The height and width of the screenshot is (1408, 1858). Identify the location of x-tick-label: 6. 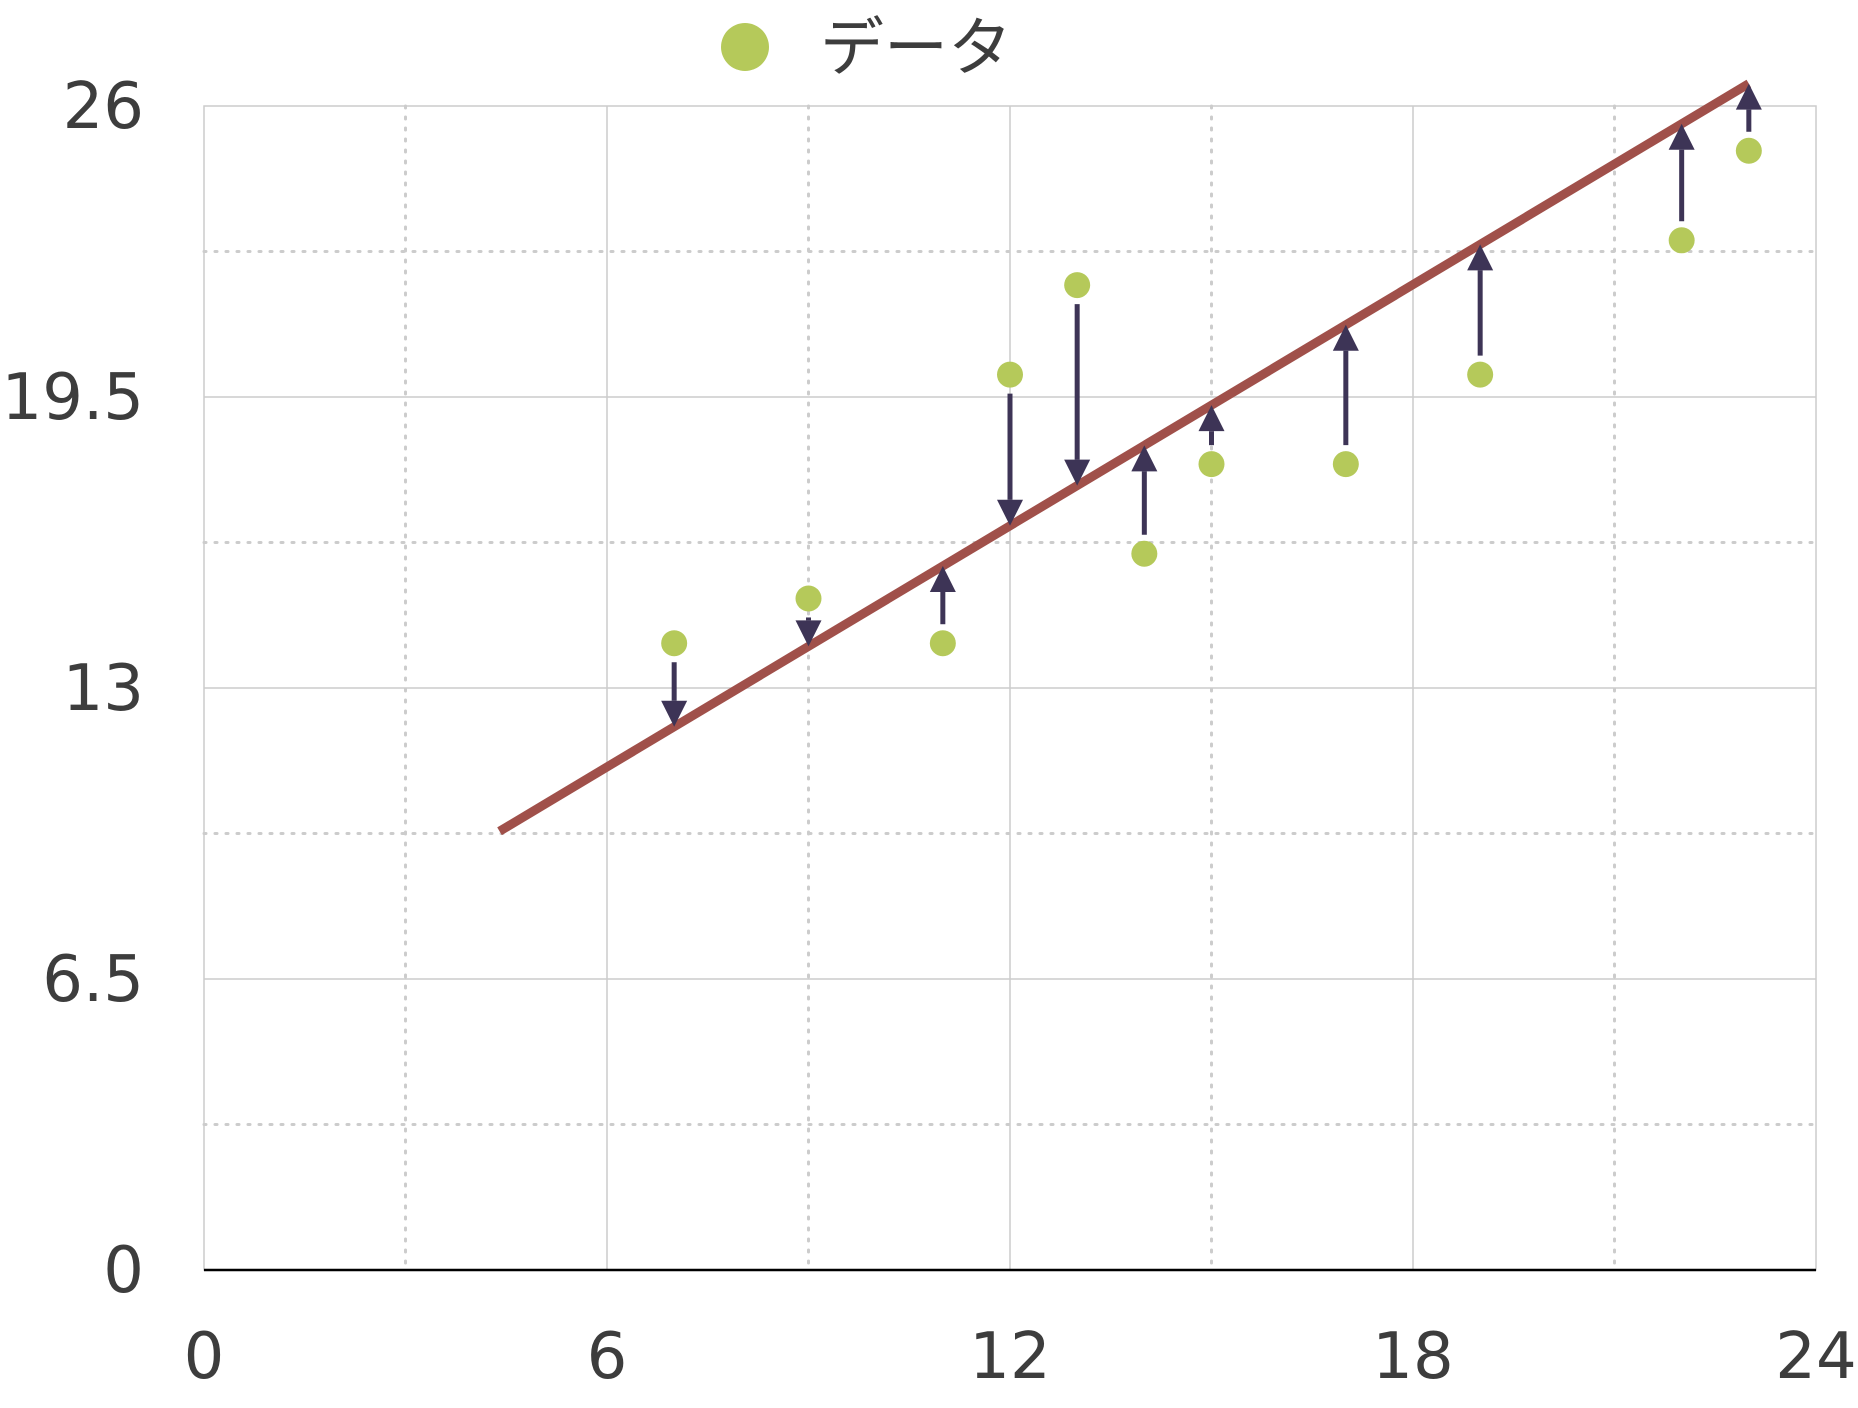
(607, 1357).